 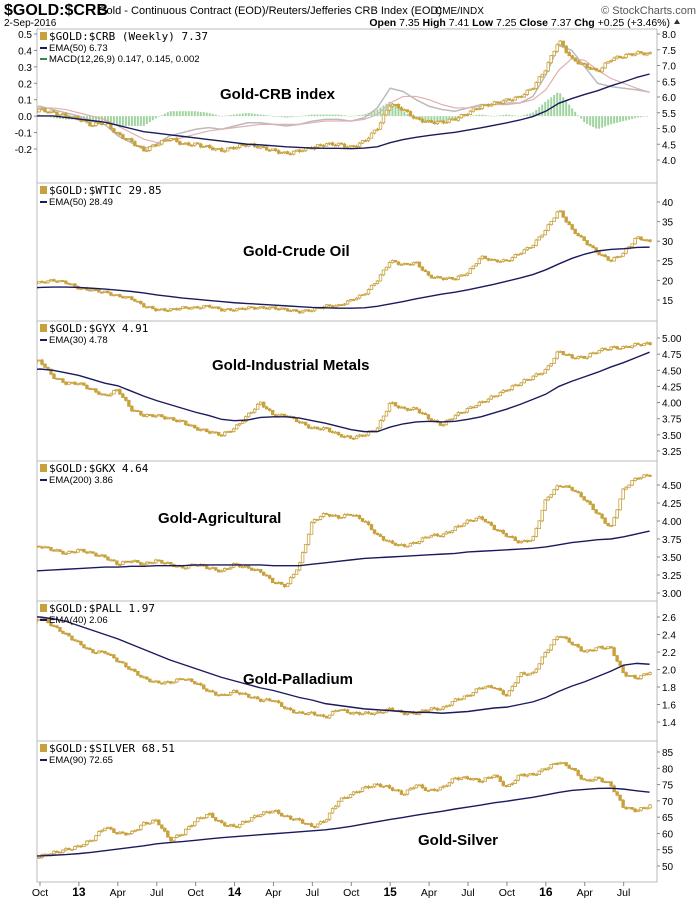 I want to click on y-tick-label: 35, so click(x=668, y=223).